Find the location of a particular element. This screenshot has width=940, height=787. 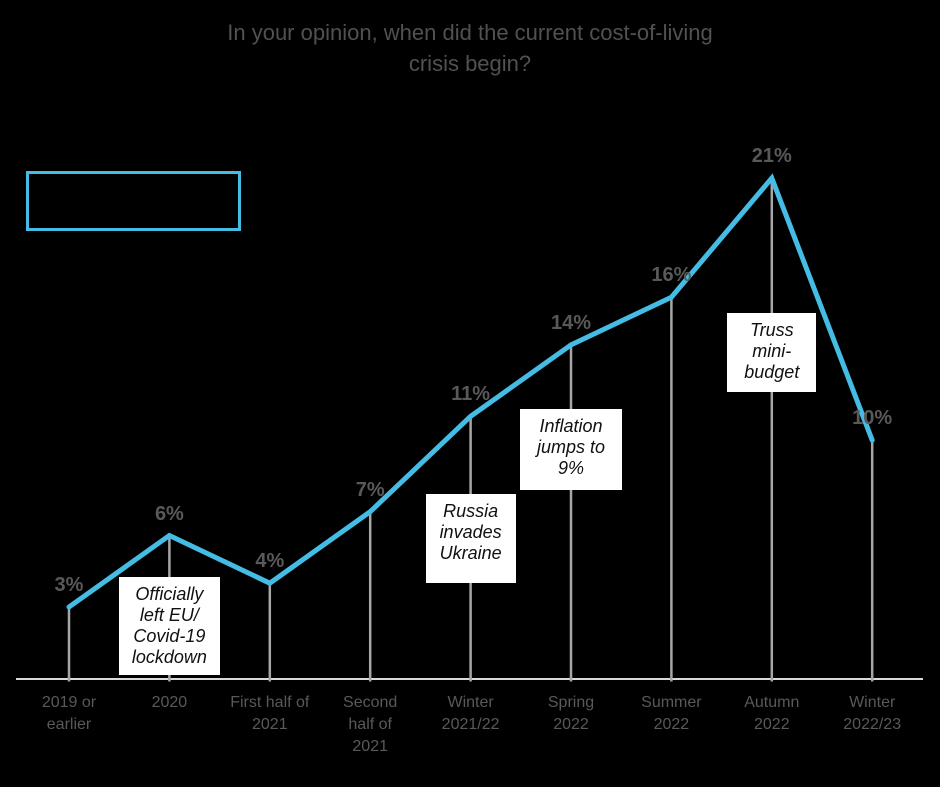

x-axis-label: Winter 2022/23 is located at coordinates (872, 713).